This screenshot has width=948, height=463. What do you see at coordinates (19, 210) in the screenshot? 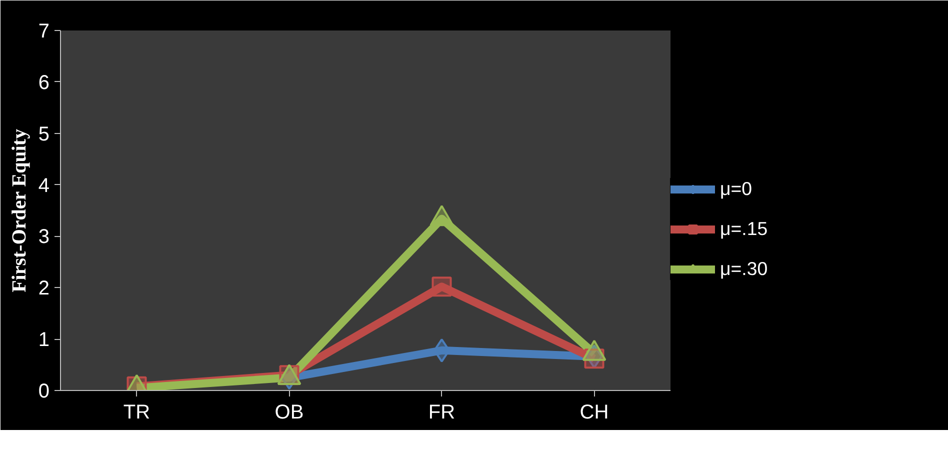
I see `y-axis-title: First-Order Equity` at bounding box center [19, 210].